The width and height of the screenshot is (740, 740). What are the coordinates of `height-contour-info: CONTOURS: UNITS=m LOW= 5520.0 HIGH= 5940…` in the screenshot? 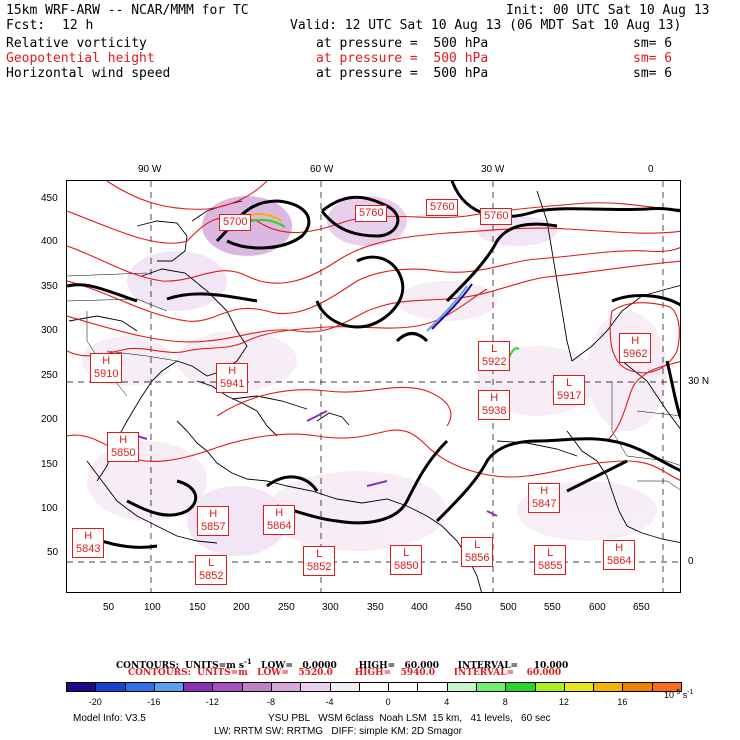 It's located at (345, 673).